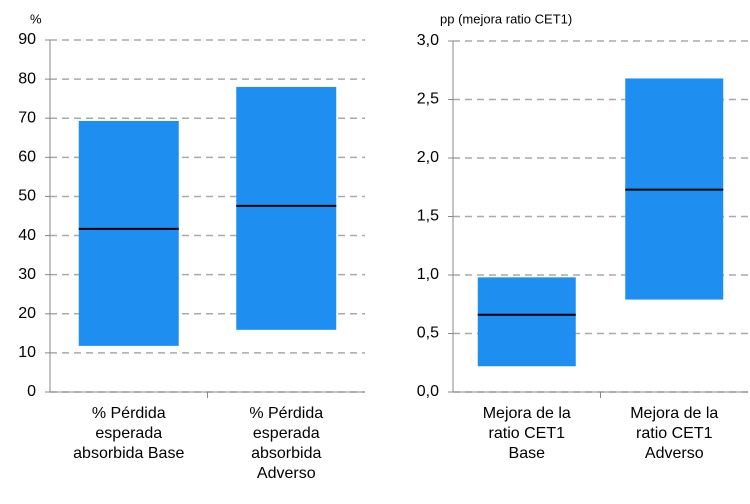 The image size is (750, 504). Describe the element at coordinates (428, 333) in the screenshot. I see `y-tick-label: 0,5` at that location.